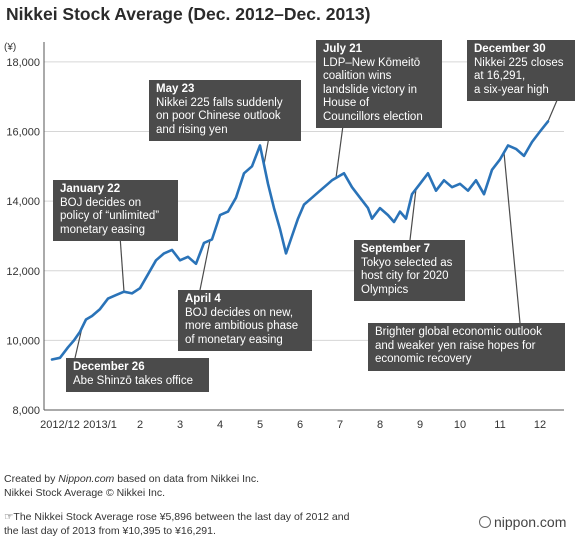 The width and height of the screenshot is (584, 539). What do you see at coordinates (23, 202) in the screenshot?
I see `y-tick-label: 14,000` at bounding box center [23, 202].